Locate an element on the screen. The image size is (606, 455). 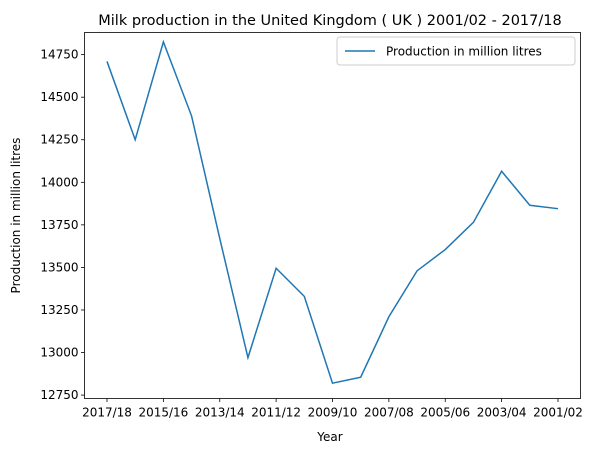
y-tick-label: 13250 is located at coordinates (59, 310).